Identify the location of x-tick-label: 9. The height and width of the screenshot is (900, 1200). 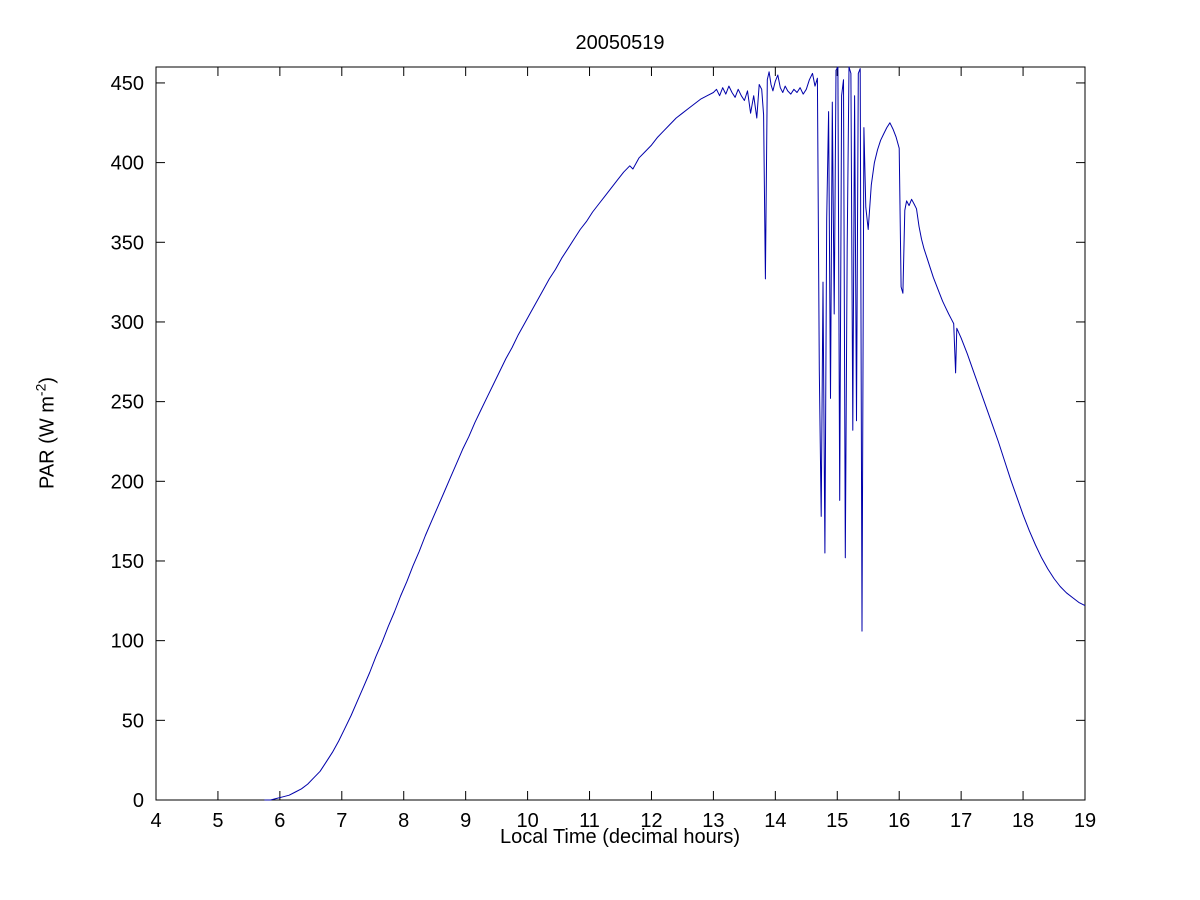
(465, 821).